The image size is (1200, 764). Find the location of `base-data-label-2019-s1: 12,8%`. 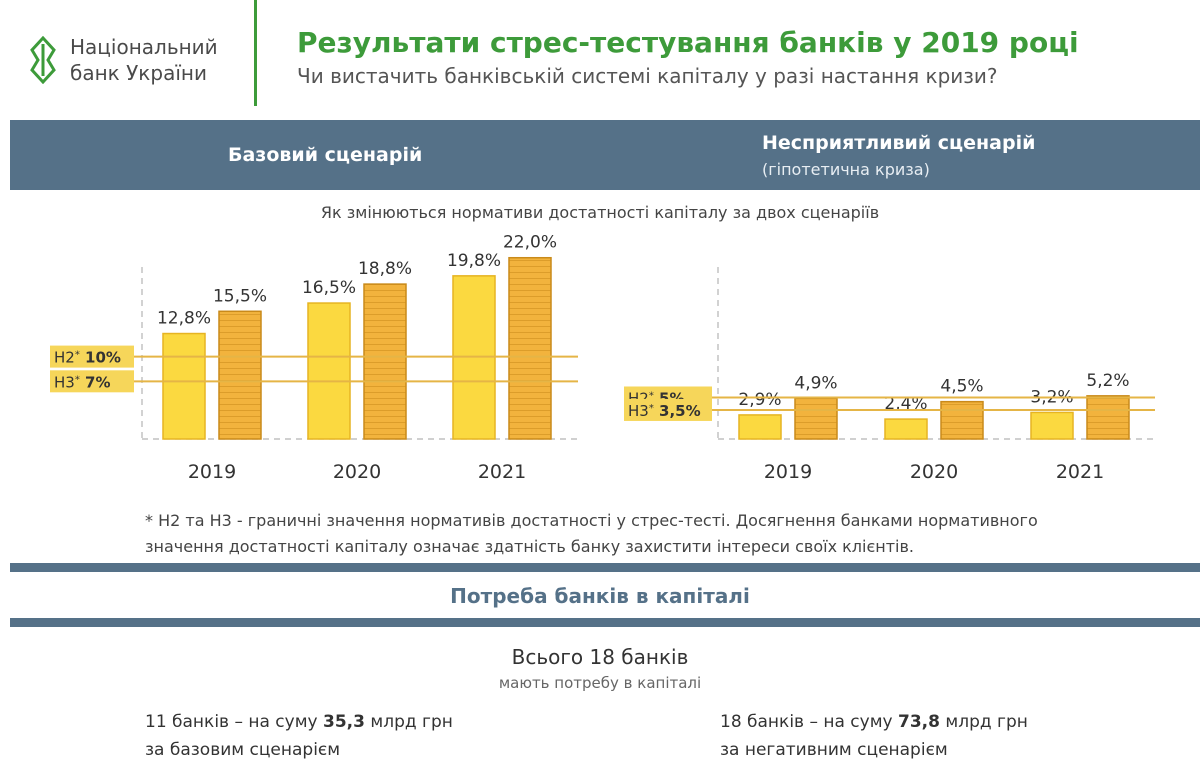

base-data-label-2019-s1: 12,8% is located at coordinates (184, 319).